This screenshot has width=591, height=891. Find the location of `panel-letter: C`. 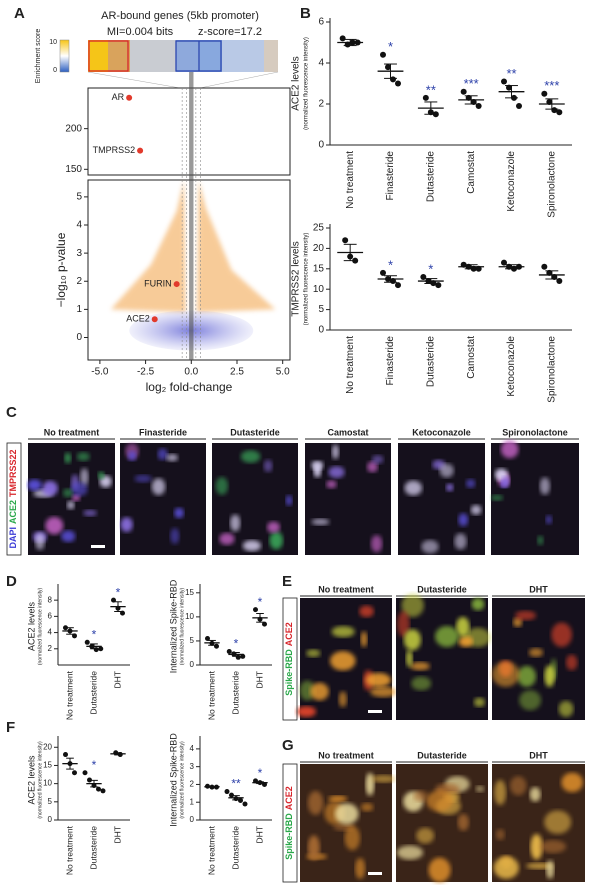

panel-letter: C is located at coordinates (11, 412).